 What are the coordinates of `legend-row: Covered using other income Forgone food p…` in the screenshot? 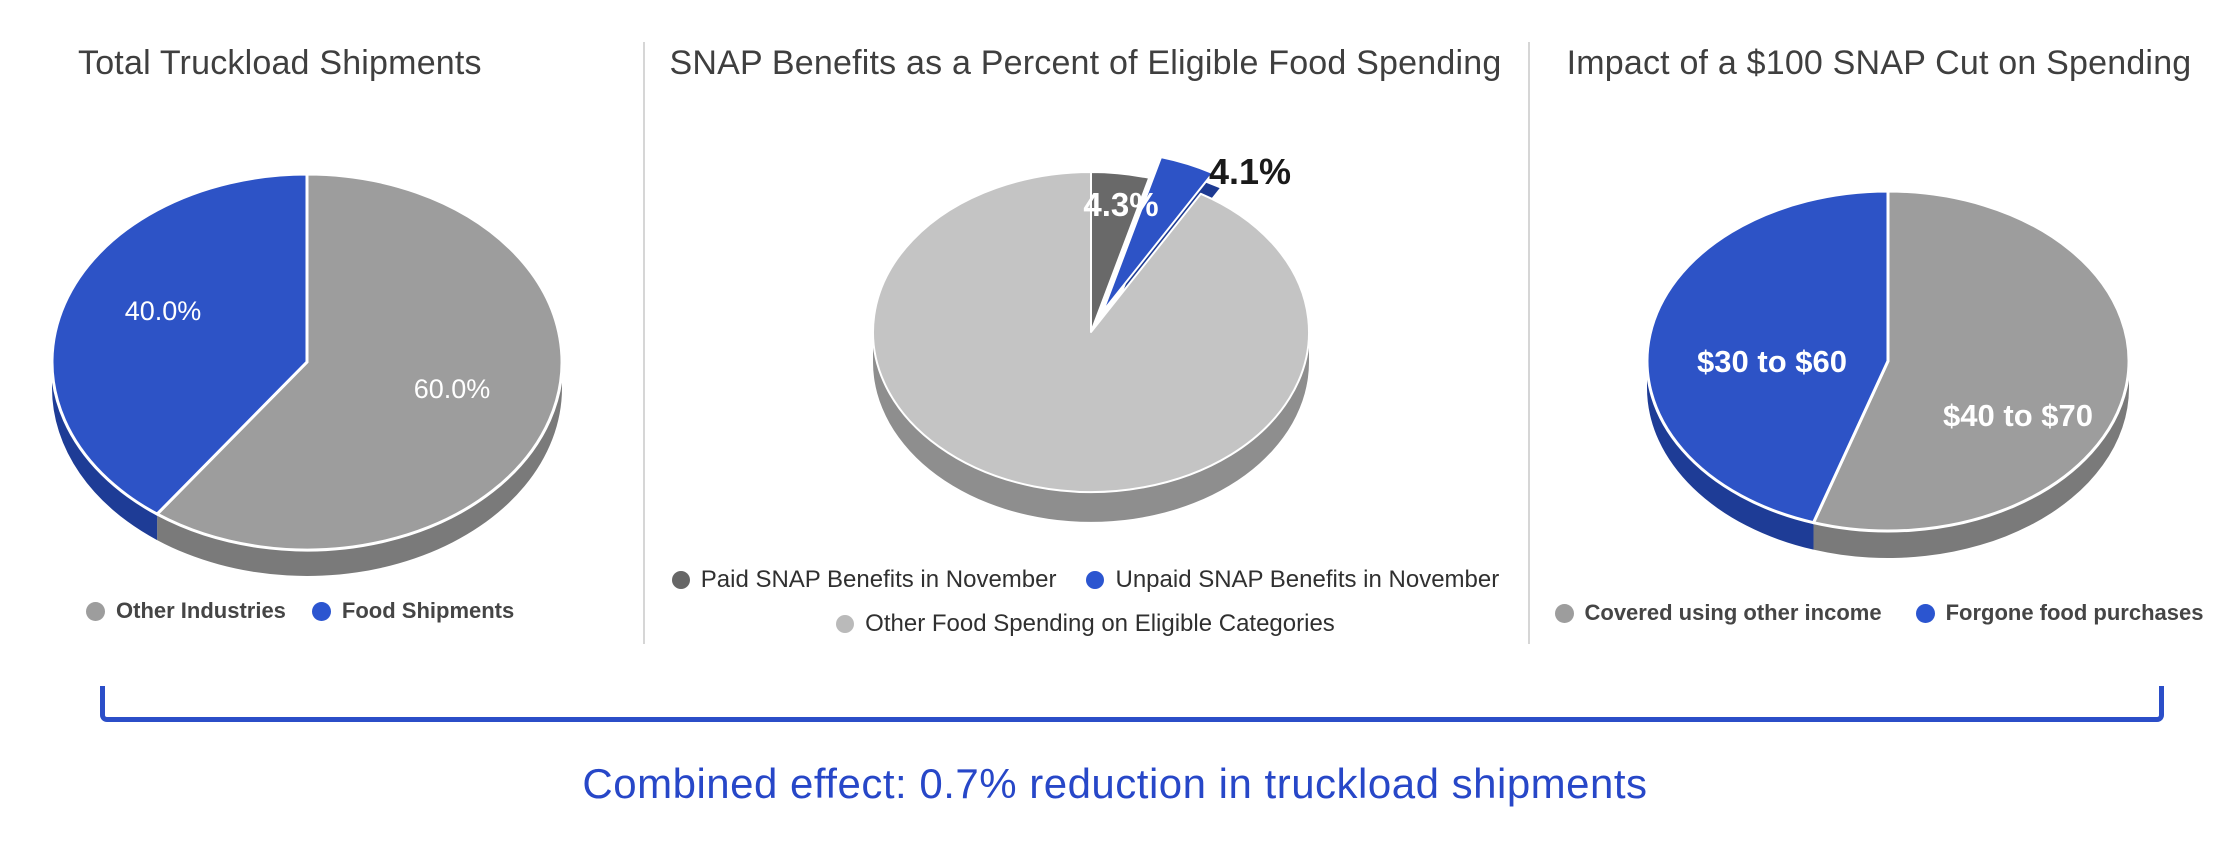 It's located at (1879, 613).